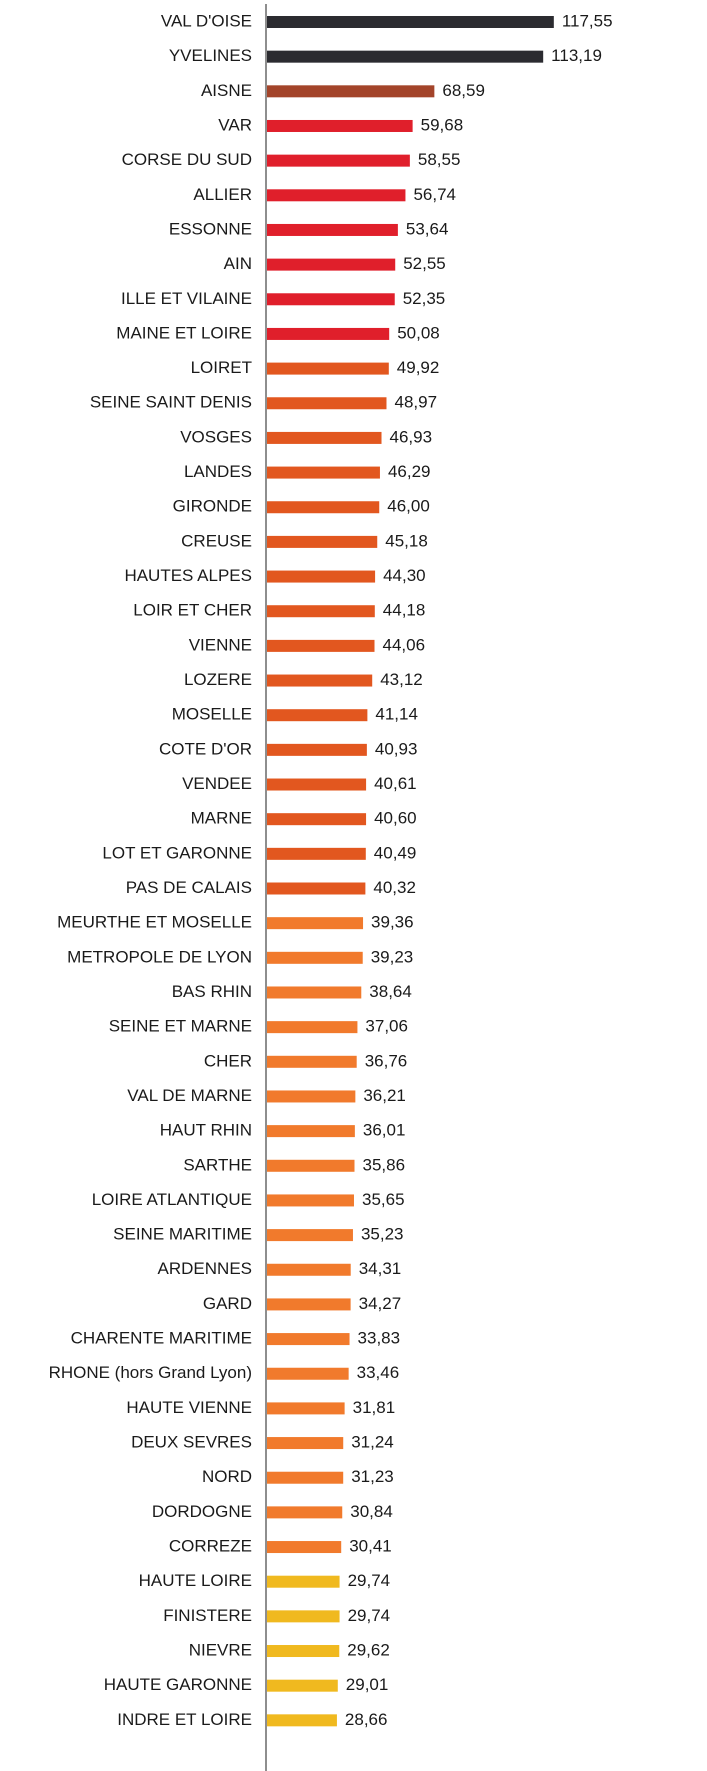  Describe the element at coordinates (222, 194) in the screenshot. I see `category-label: ALLIER` at that location.